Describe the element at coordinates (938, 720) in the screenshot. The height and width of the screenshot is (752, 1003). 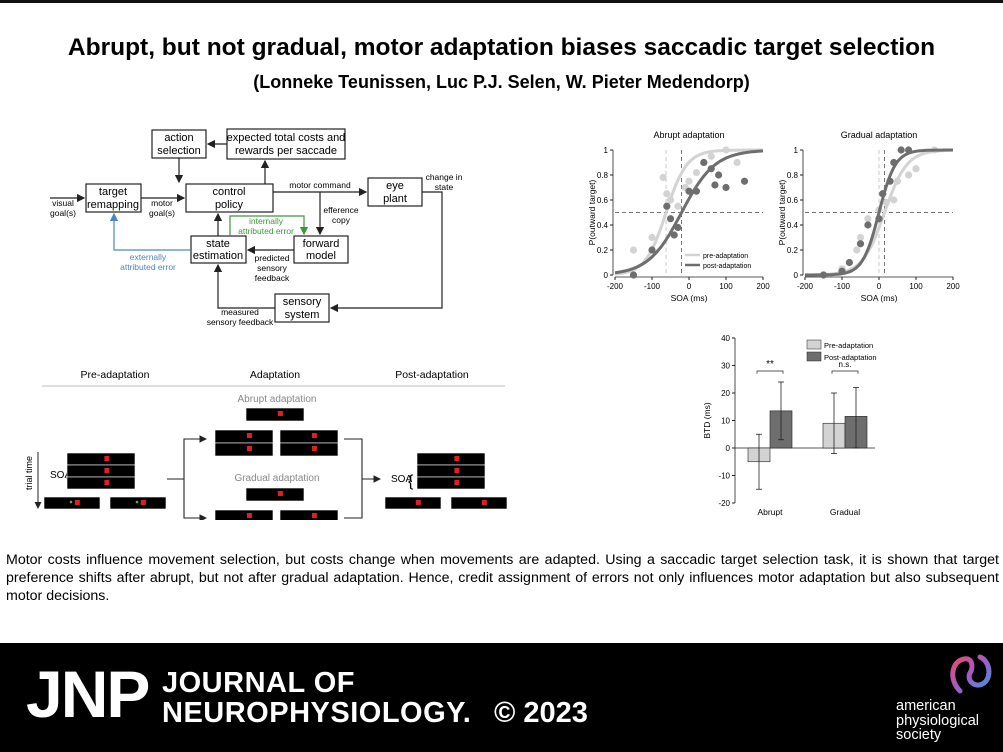
I see `aps-society-name: american physiological society` at that location.